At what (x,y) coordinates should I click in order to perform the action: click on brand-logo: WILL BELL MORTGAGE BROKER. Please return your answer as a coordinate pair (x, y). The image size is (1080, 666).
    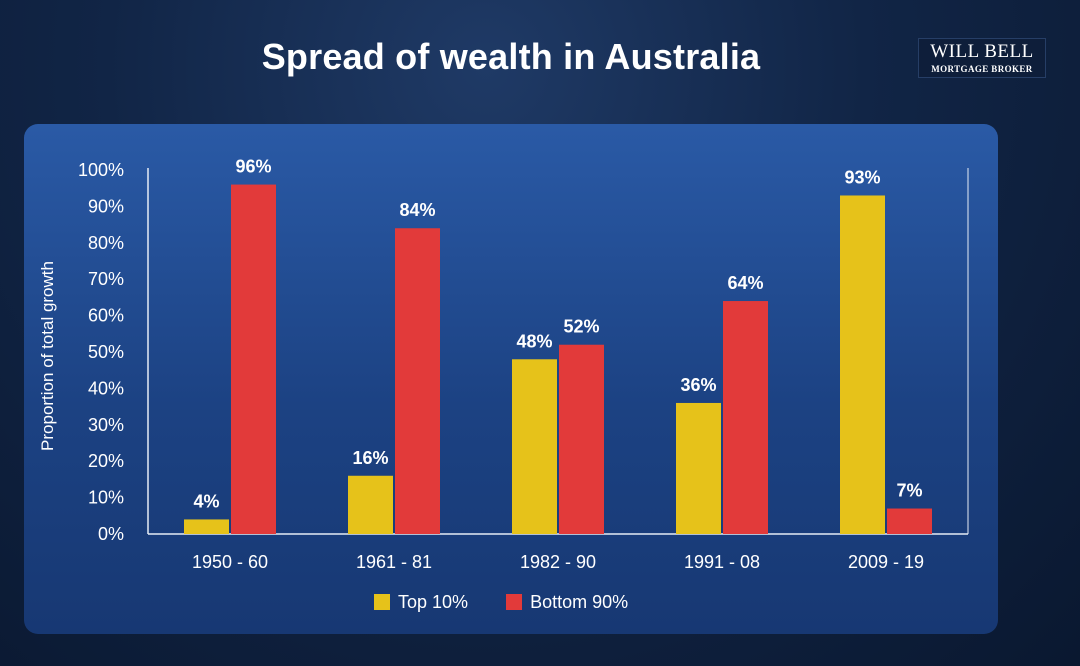
    Looking at the image, I should click on (982, 58).